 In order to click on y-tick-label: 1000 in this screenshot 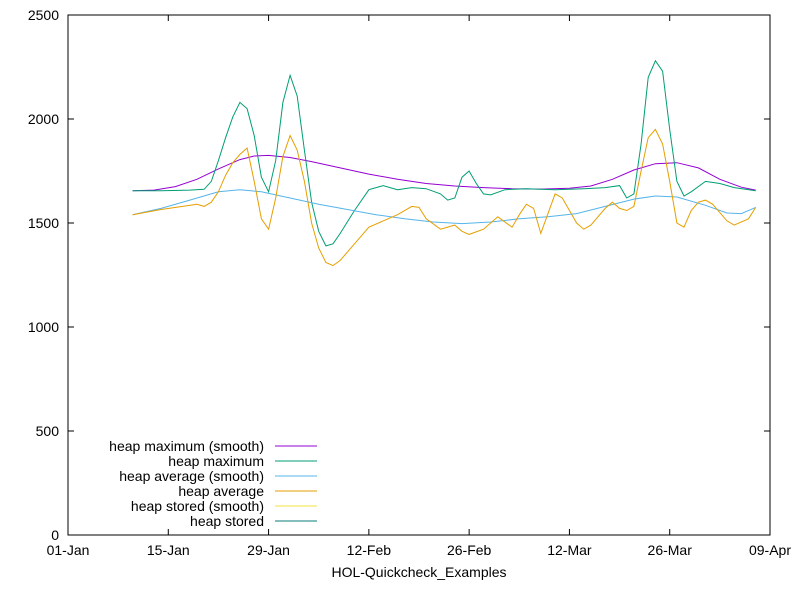, I will do `click(43, 327)`.